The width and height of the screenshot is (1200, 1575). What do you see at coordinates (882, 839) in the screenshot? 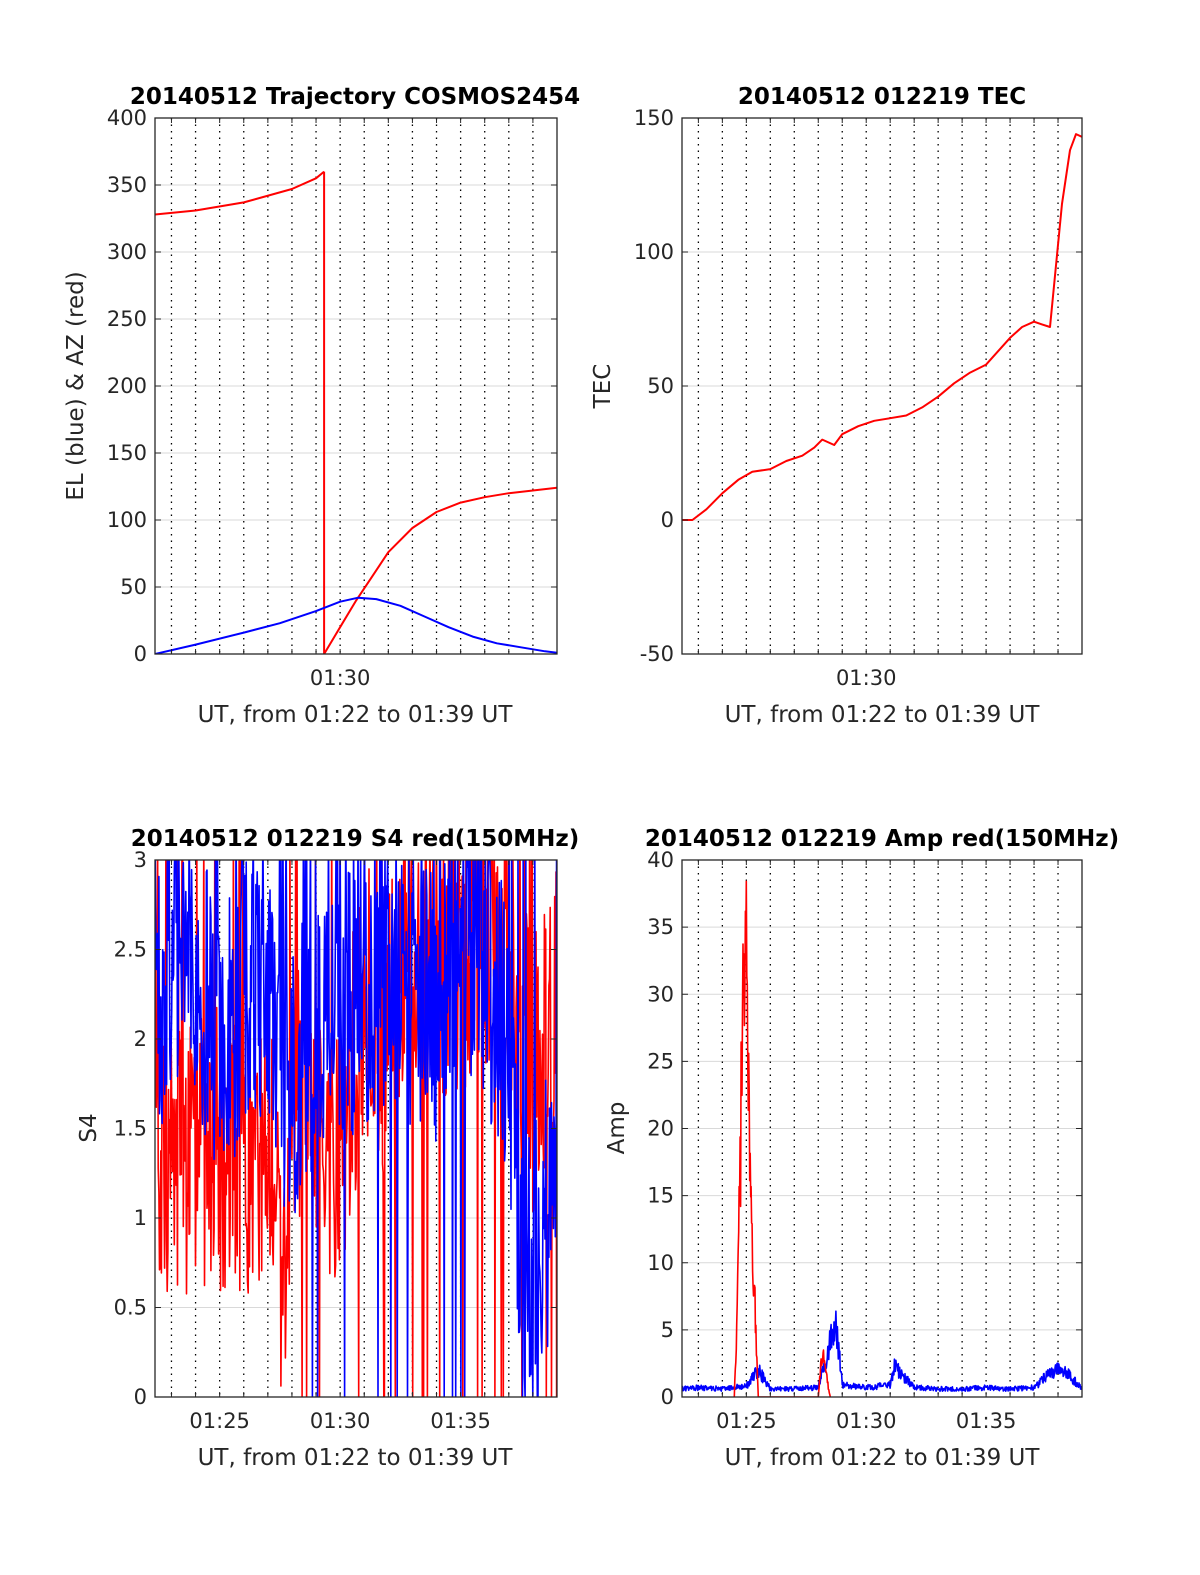
I see `chart-title: 20140512 012219 Amp red(150MHz)` at bounding box center [882, 839].